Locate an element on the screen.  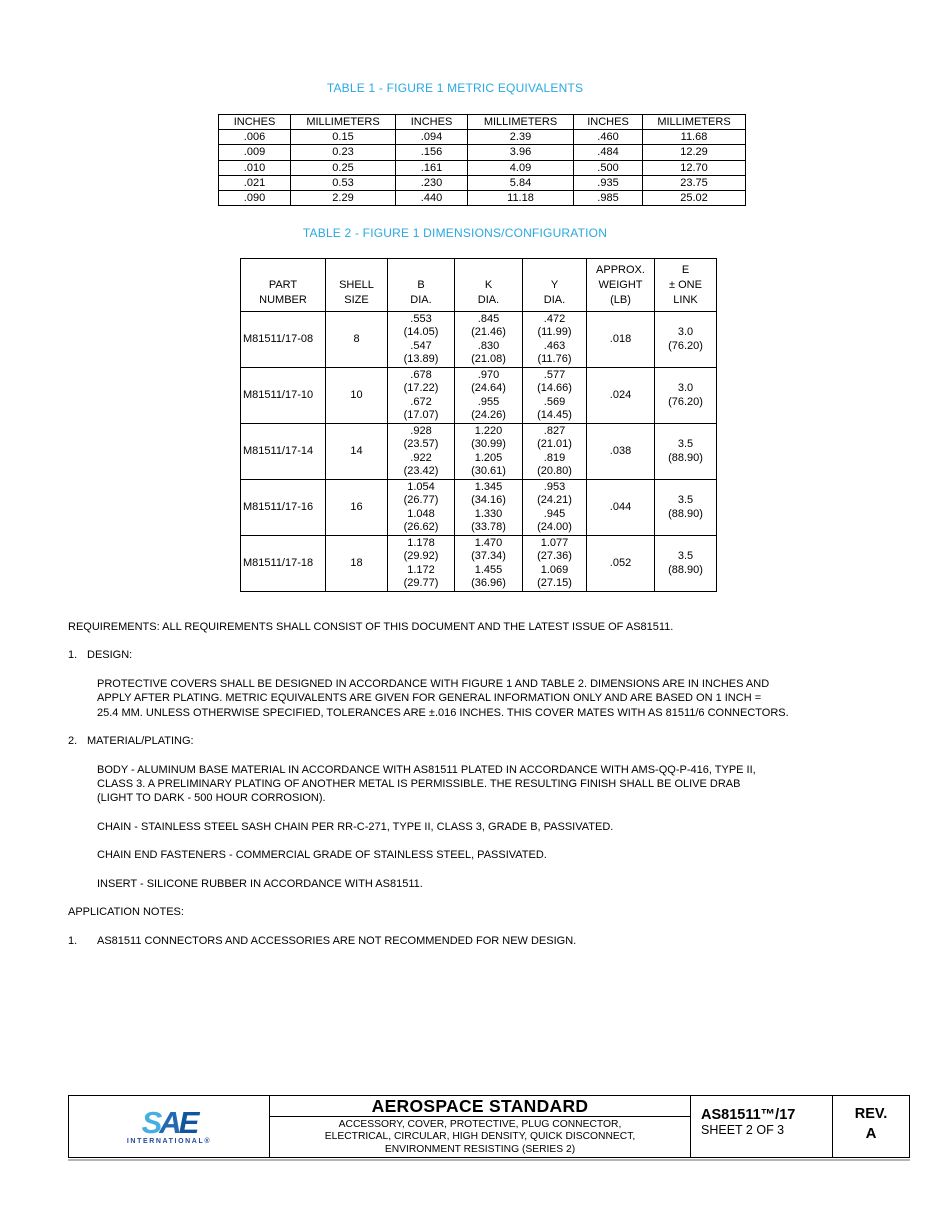
table-cell: .845 (21.46) .830 (21.08) is located at coordinates (488, 339).